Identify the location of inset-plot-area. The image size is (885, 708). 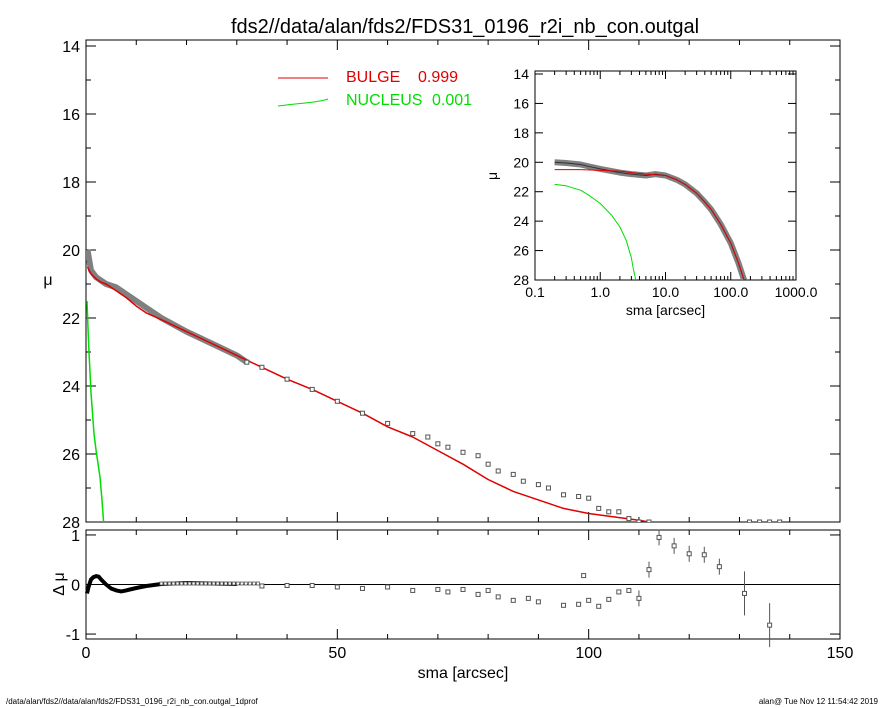
(650, 219).